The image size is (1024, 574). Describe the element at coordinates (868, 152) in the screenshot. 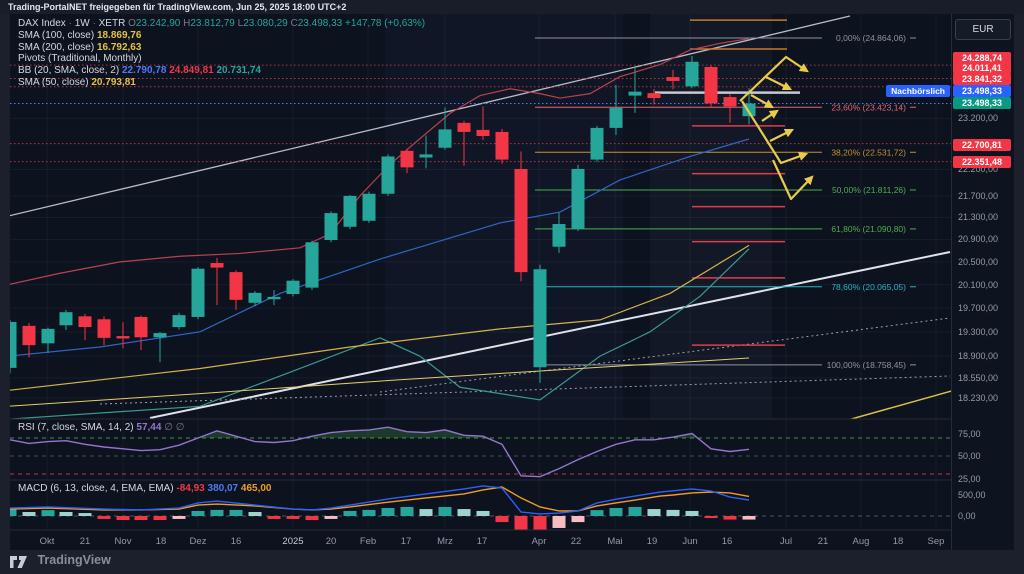

I see `svg-text: 38,20% (22.531,72)` at that location.